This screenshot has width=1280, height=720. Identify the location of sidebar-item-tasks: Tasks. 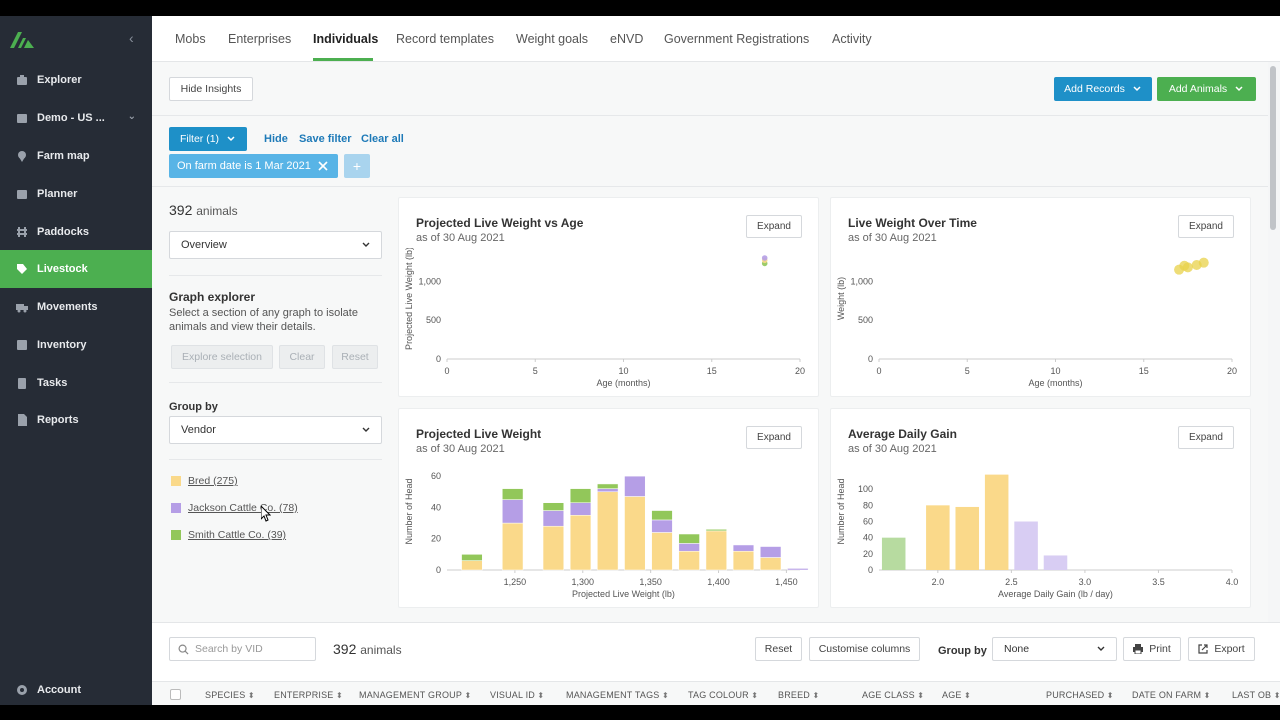
(76, 383).